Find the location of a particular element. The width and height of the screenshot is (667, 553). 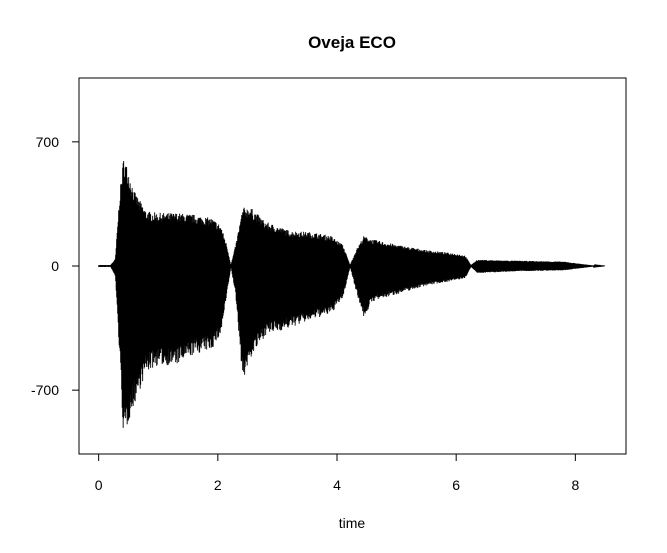

x-axis: 0 2 4 6 8 is located at coordinates (337, 473).